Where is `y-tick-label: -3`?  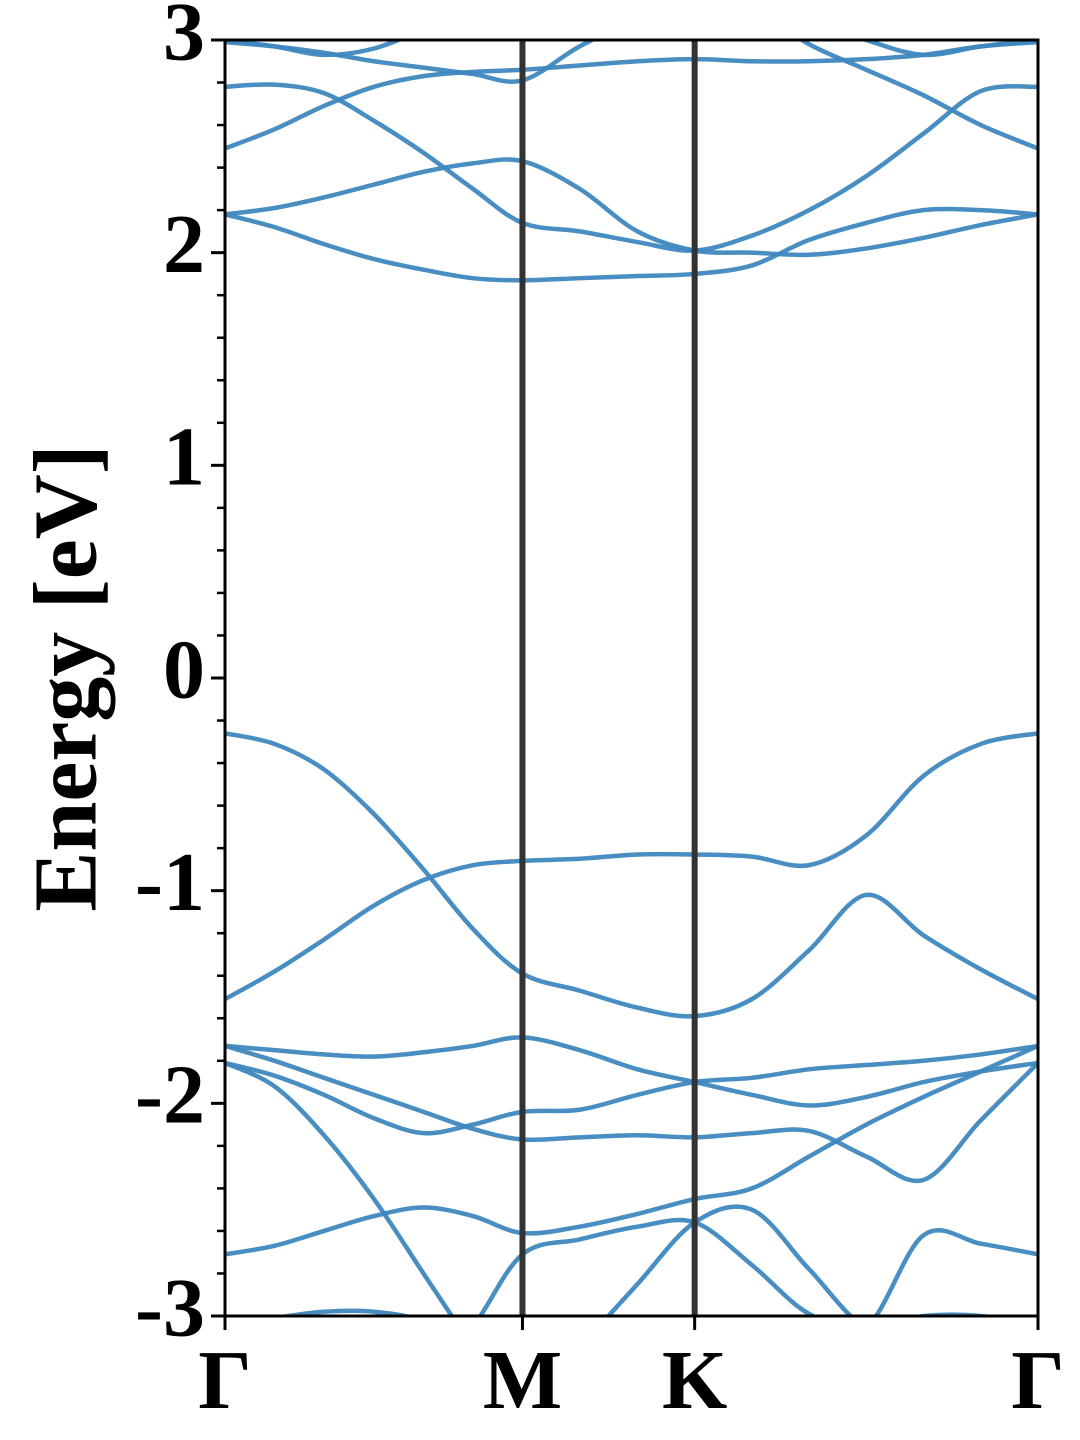
y-tick-label: -3 is located at coordinates (170, 1307).